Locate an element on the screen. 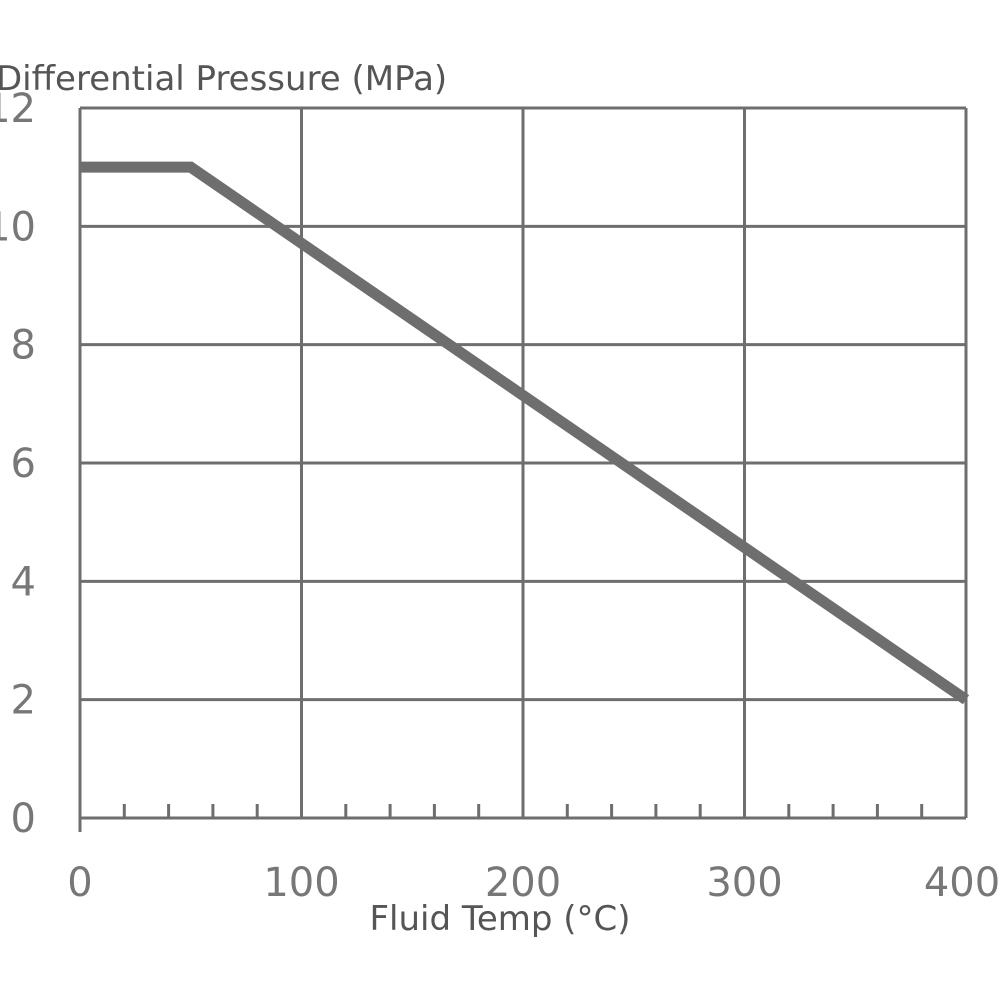  x-tick-label-200: 200 is located at coordinates (523, 883).